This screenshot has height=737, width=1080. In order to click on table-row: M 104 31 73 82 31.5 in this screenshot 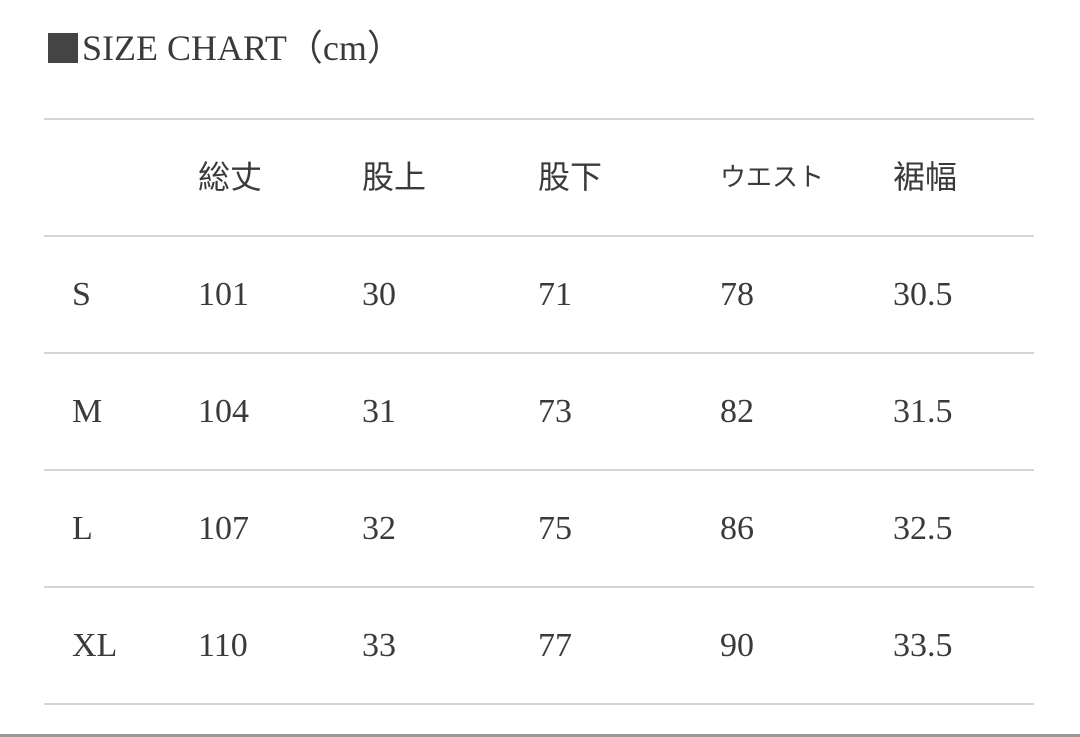, I will do `click(539, 410)`.